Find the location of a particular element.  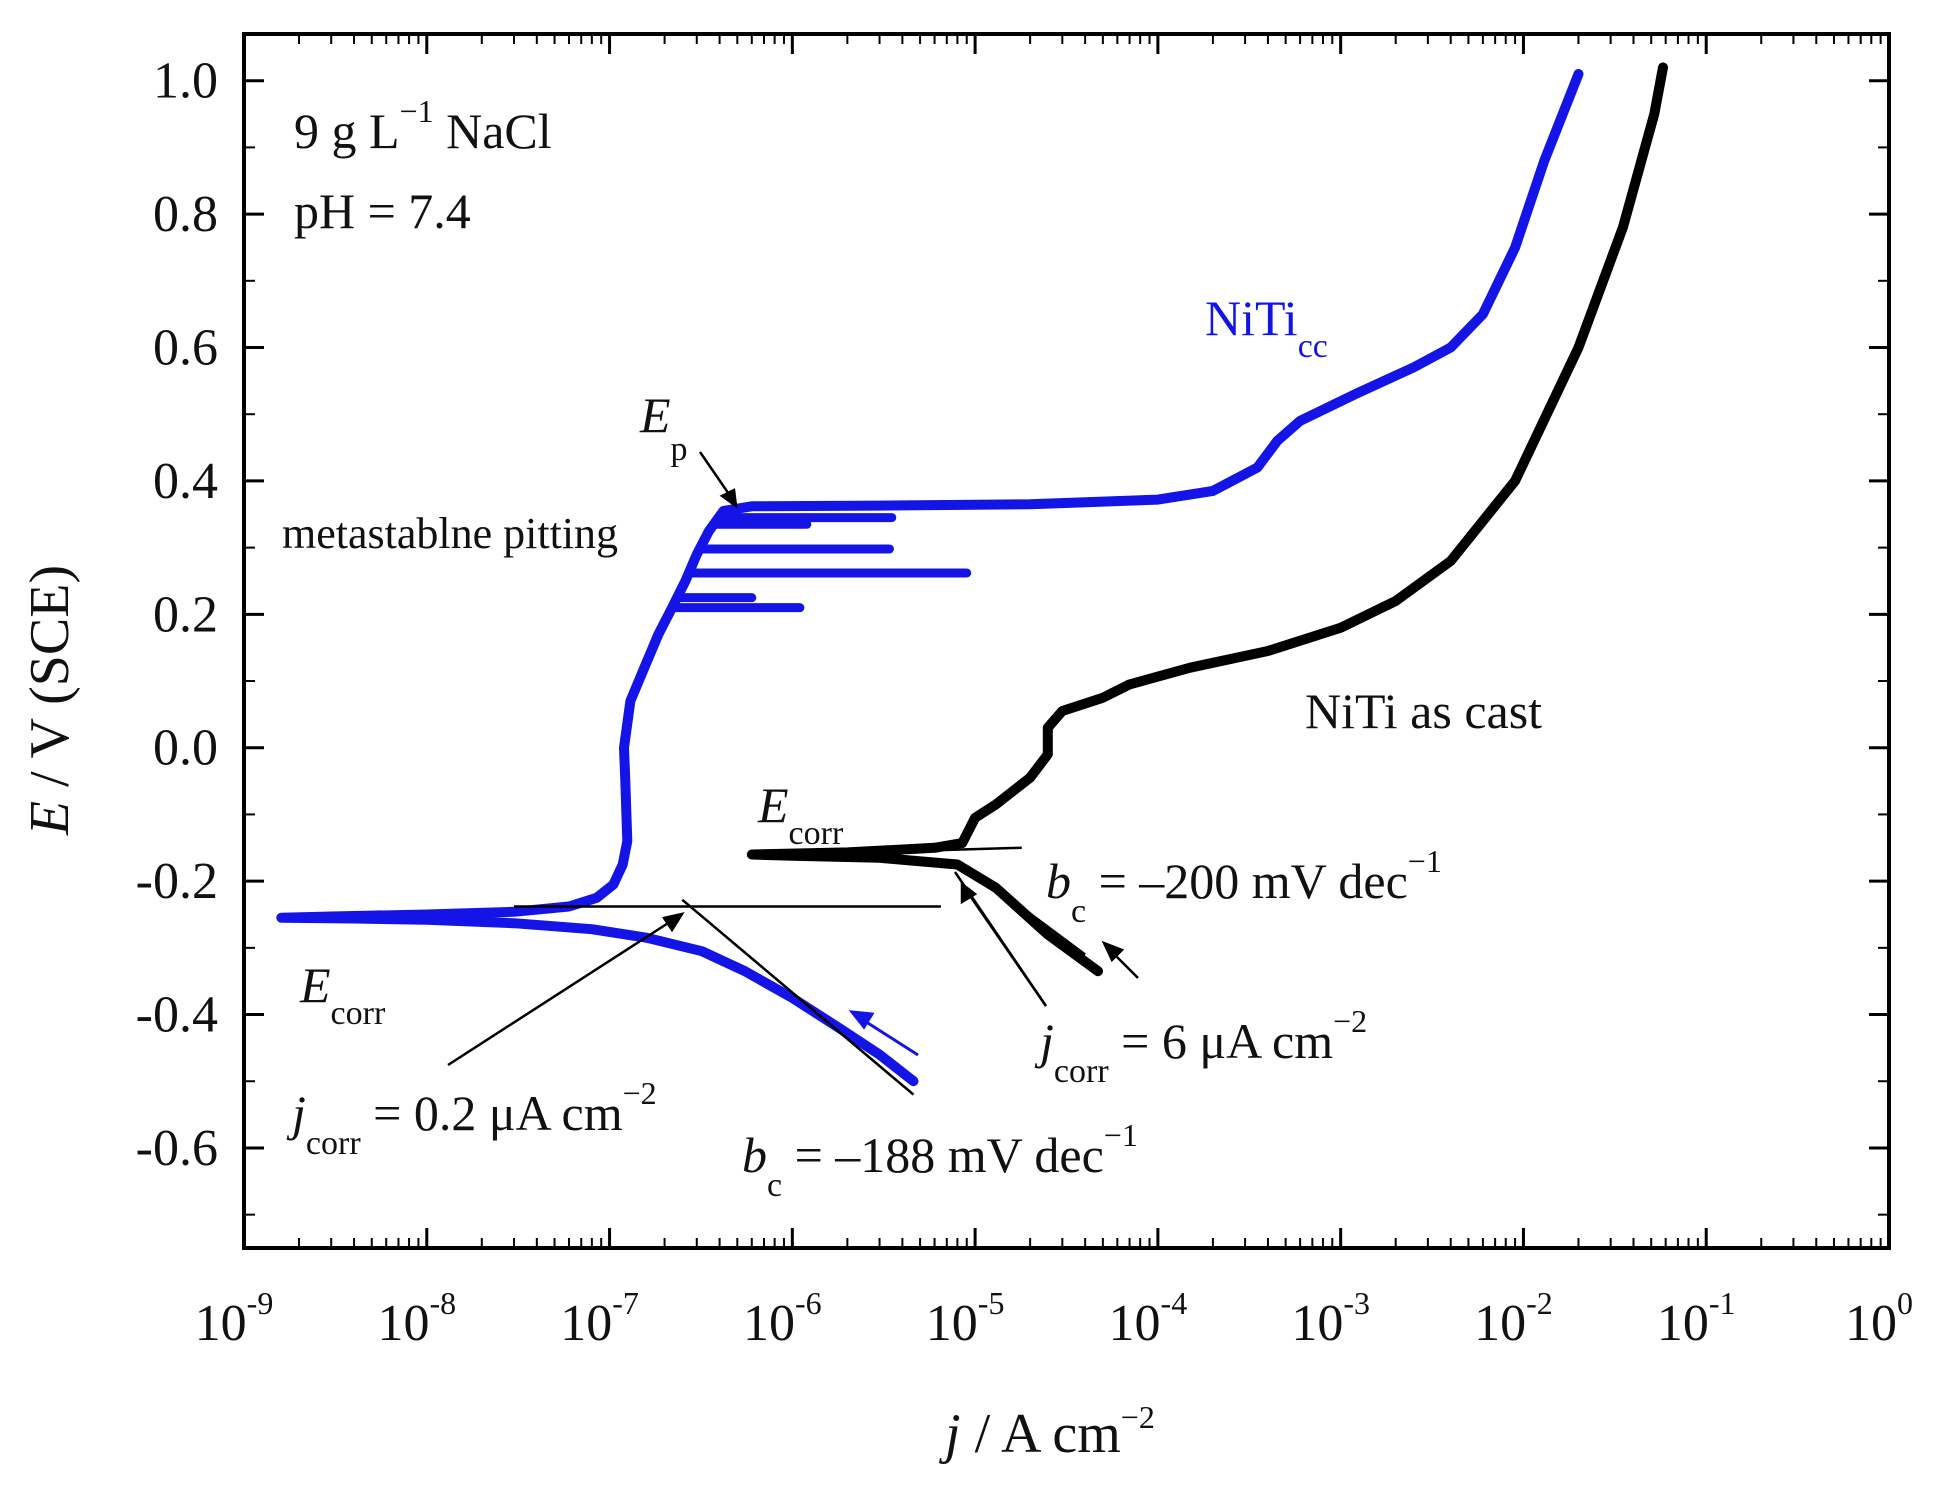

y-tick-label: 1.0 is located at coordinates (185, 81).